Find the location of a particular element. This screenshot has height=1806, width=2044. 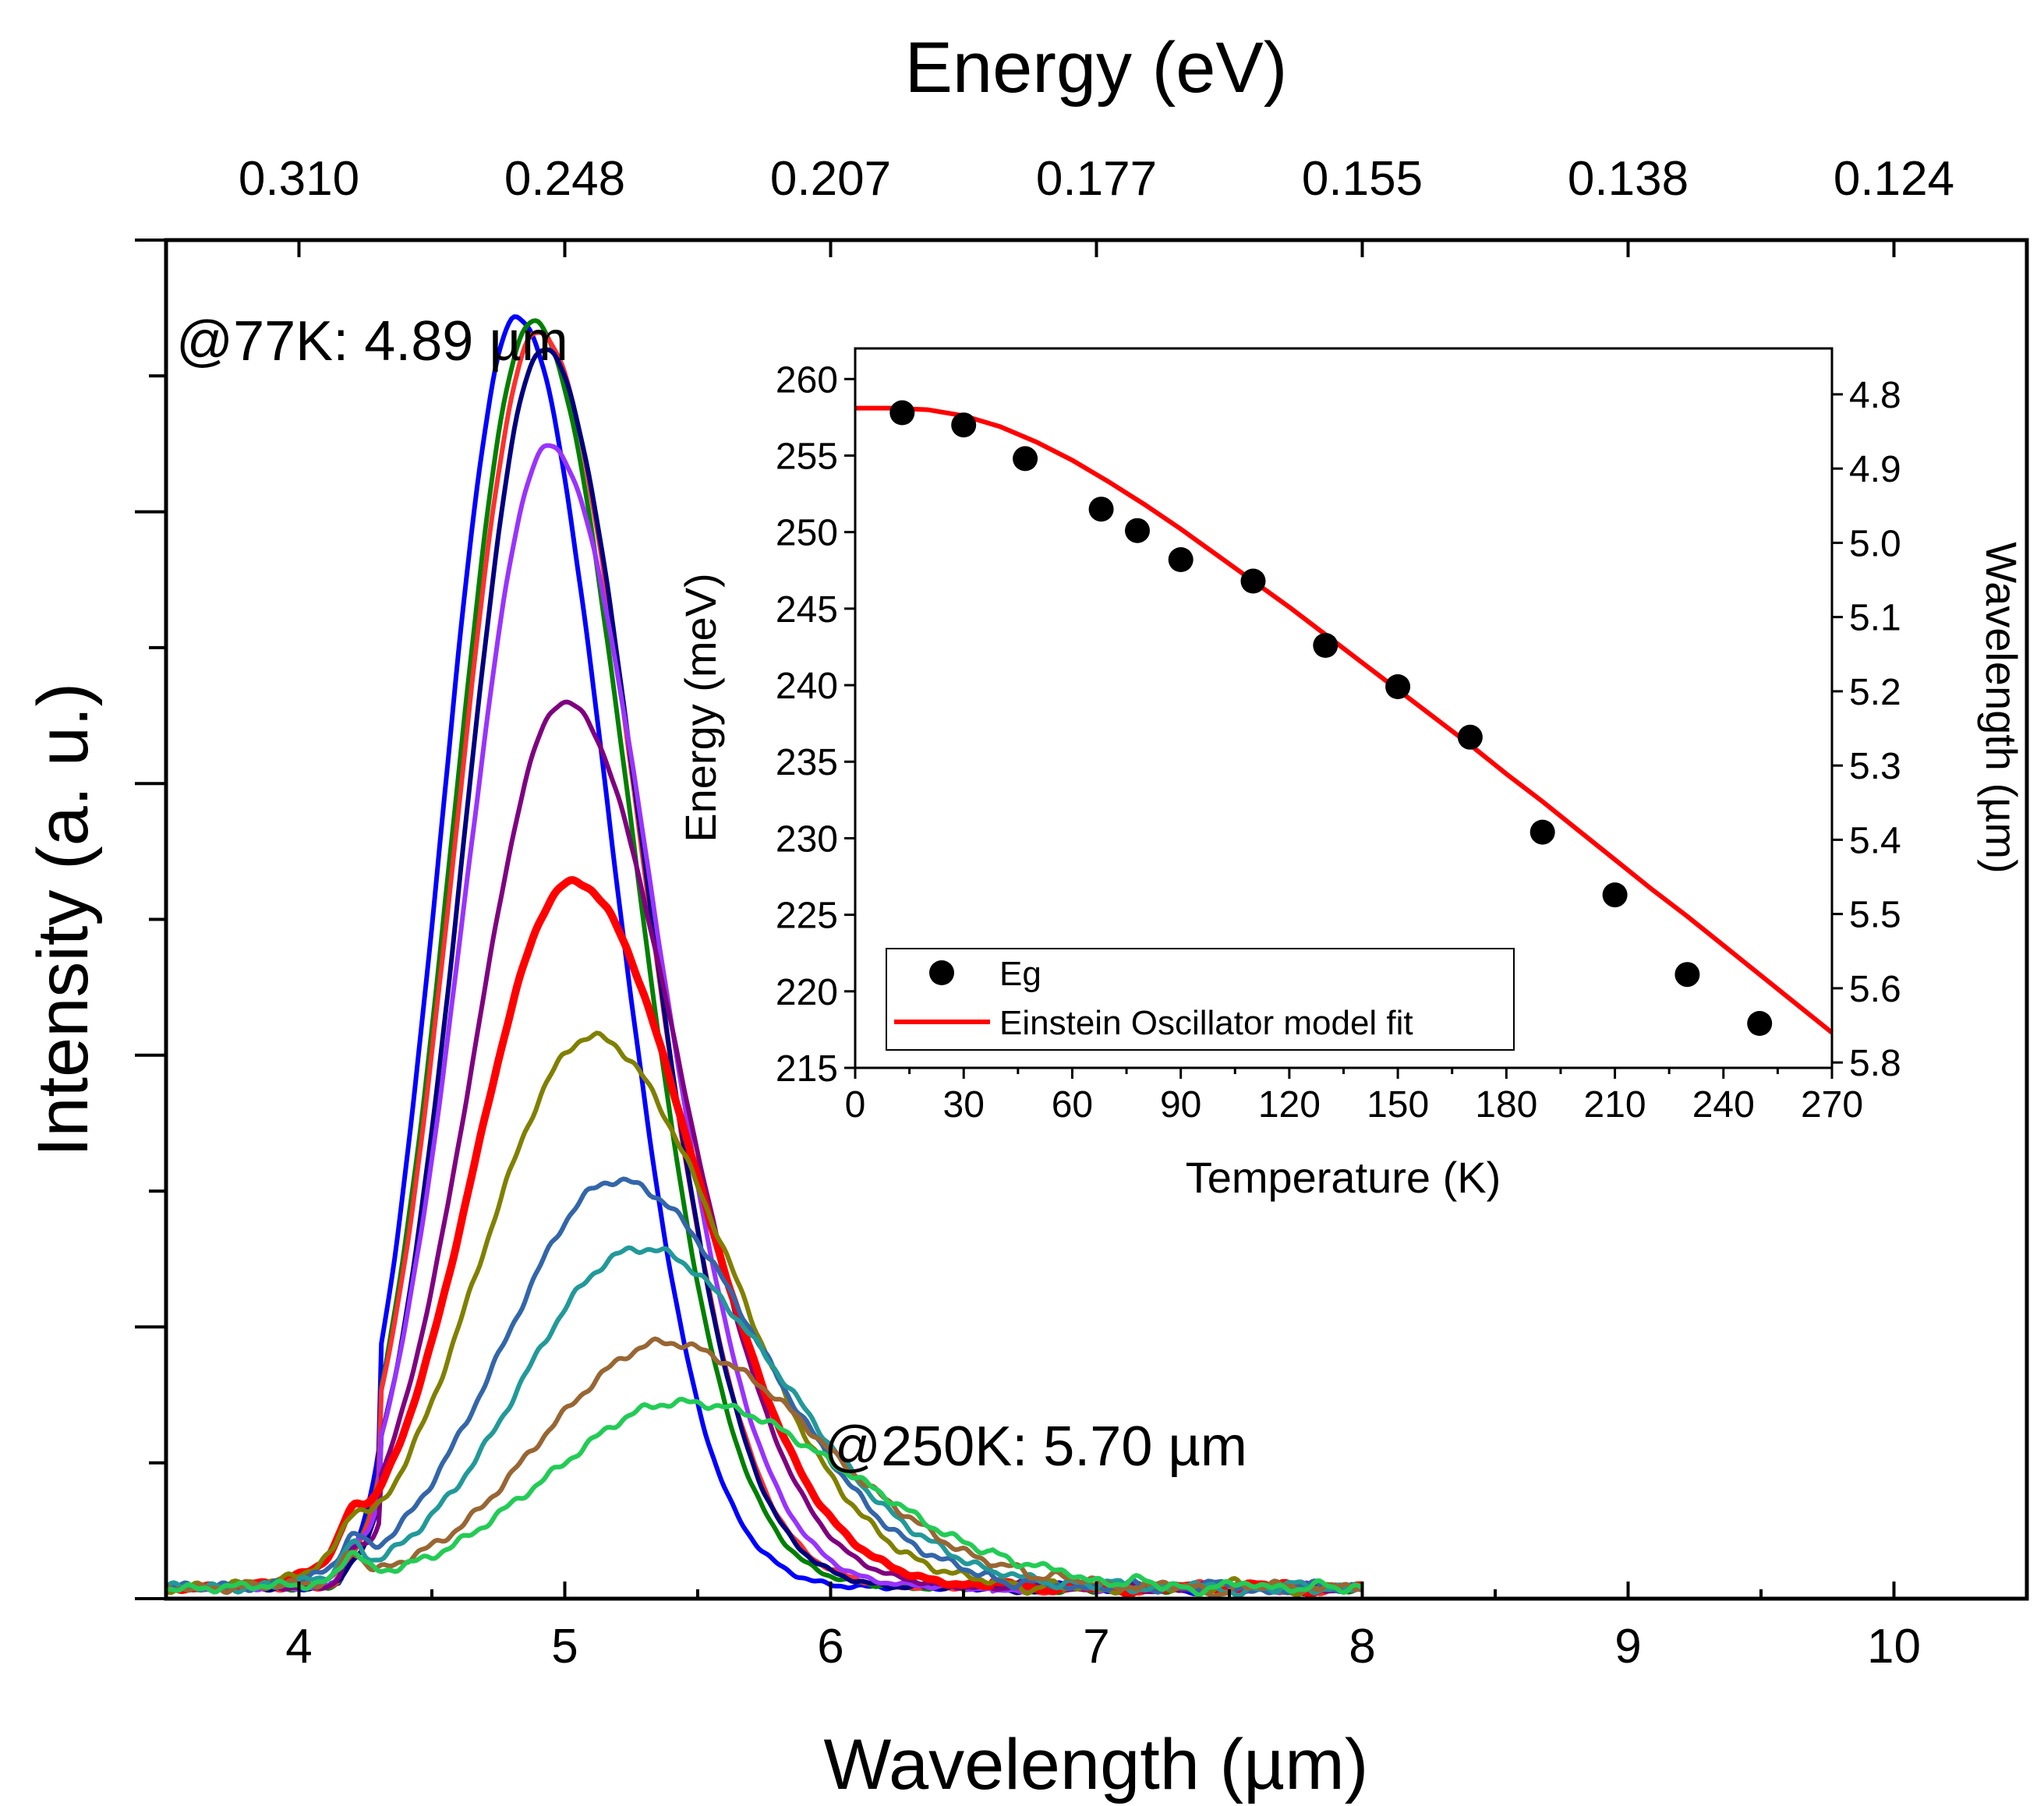

spectrum-line-250K is located at coordinates (764, 1497).